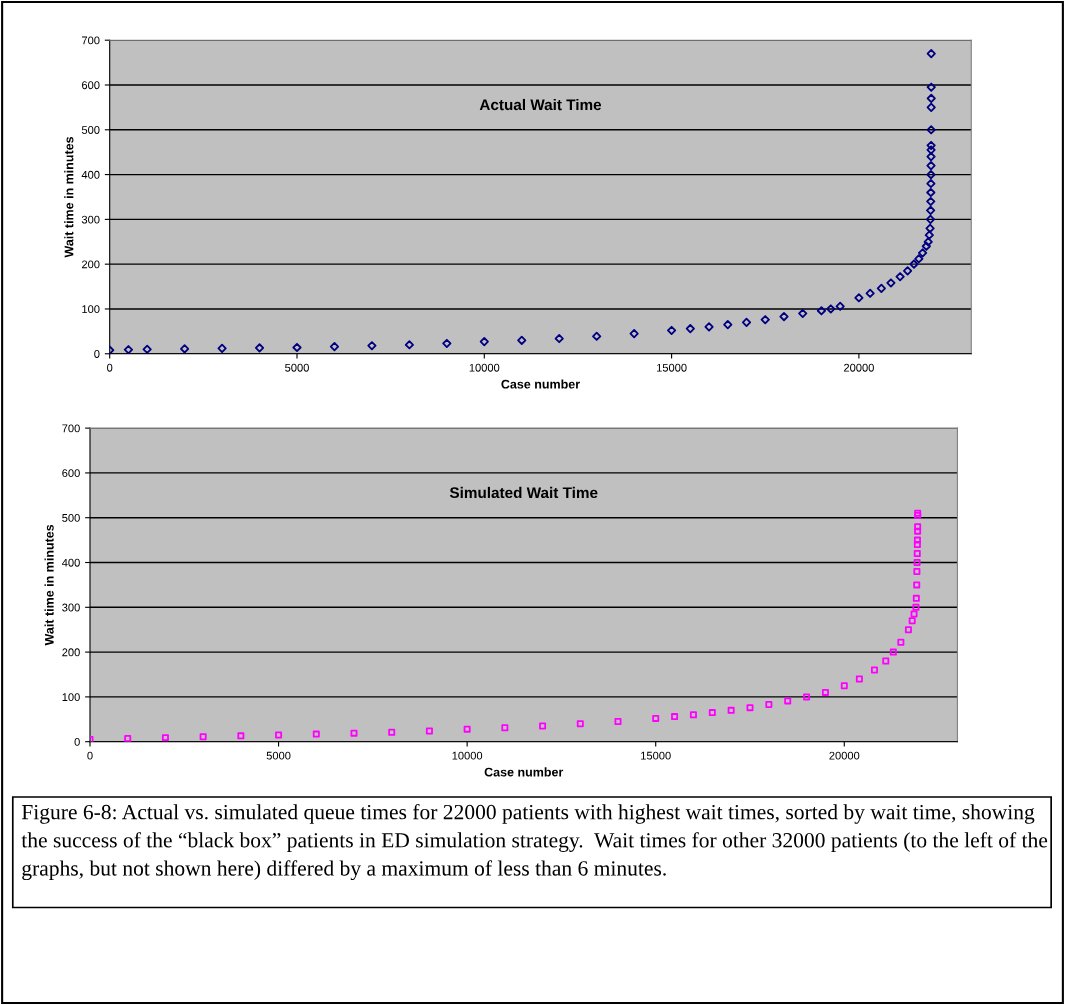 The height and width of the screenshot is (1005, 1065). What do you see at coordinates (540, 104) in the screenshot?
I see `text: Actual Wait Time` at bounding box center [540, 104].